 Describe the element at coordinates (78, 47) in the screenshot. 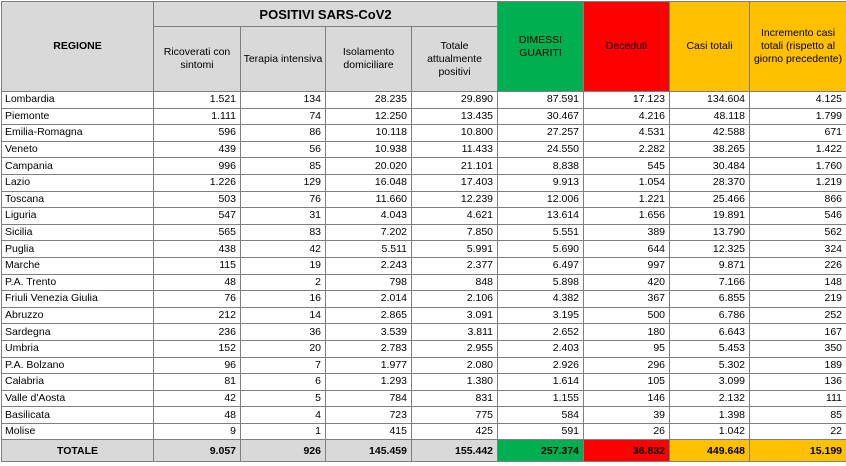

I see `region-column-header: REGIONE` at that location.